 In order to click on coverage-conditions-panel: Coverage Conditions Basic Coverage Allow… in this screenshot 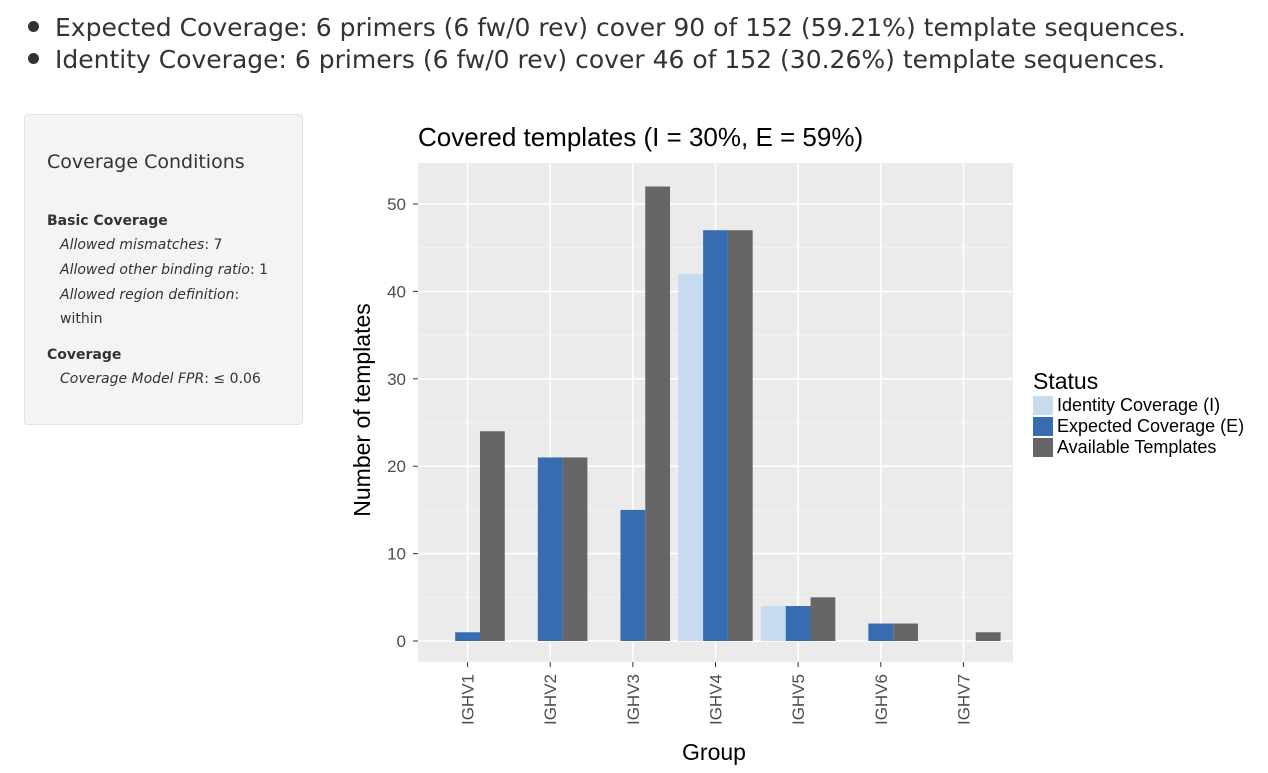, I will do `click(163, 269)`.